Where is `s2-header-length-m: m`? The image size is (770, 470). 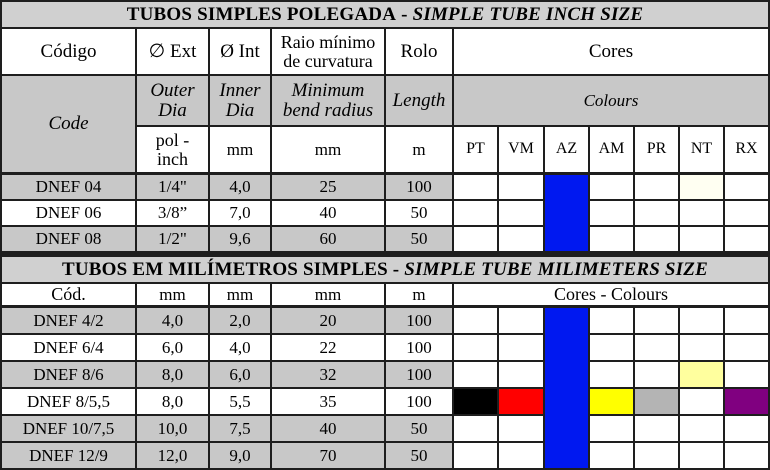
s2-header-length-m: m is located at coordinates (419, 294).